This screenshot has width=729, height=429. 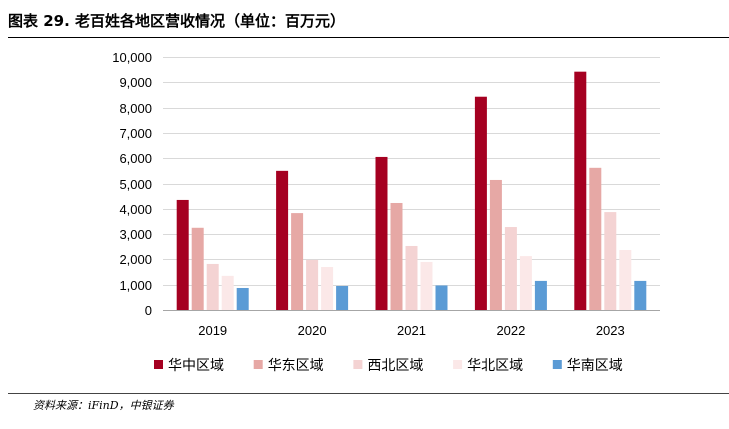 I want to click on bar-series-3-2021, so click(x=426, y=285).